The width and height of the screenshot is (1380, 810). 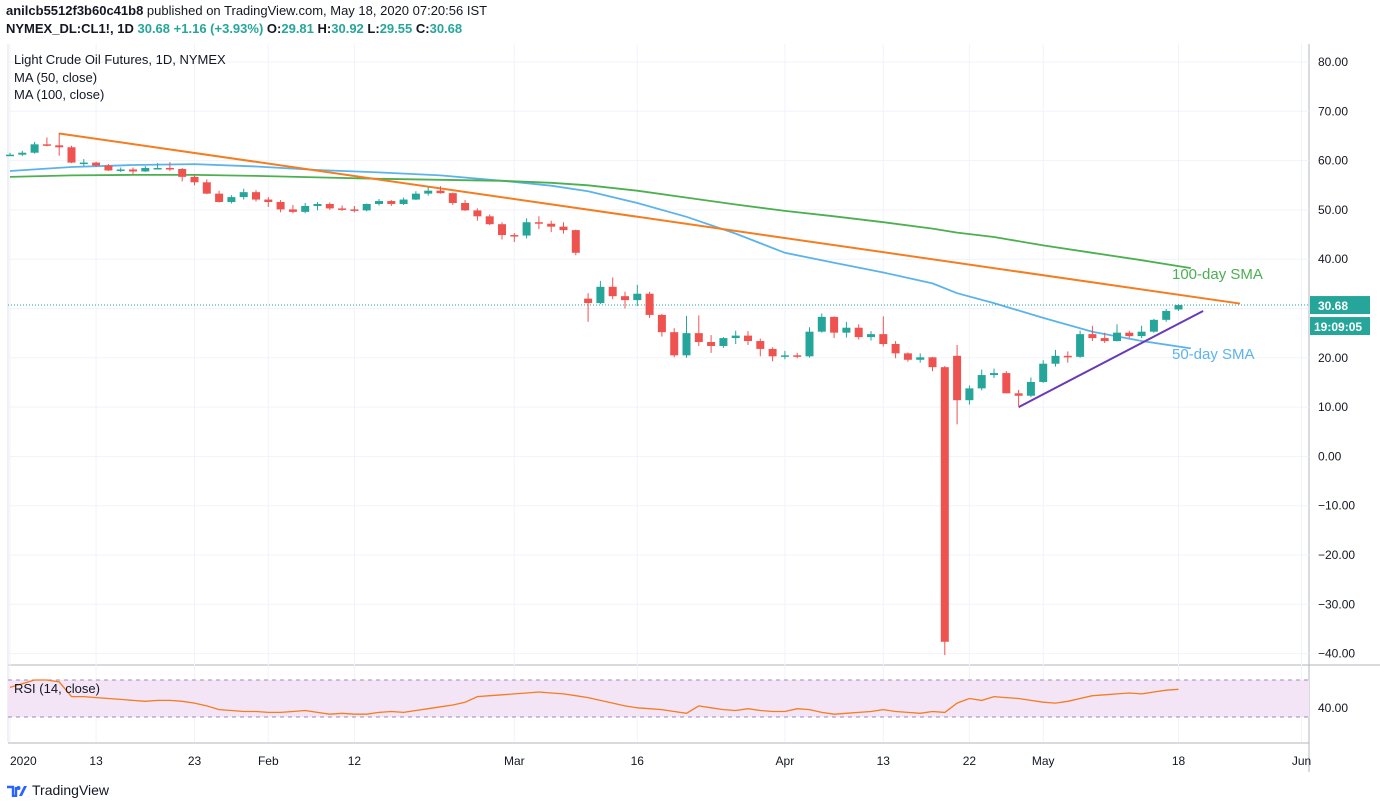 What do you see at coordinates (154, 28) in the screenshot?
I see `last-price-value: 30.68` at bounding box center [154, 28].